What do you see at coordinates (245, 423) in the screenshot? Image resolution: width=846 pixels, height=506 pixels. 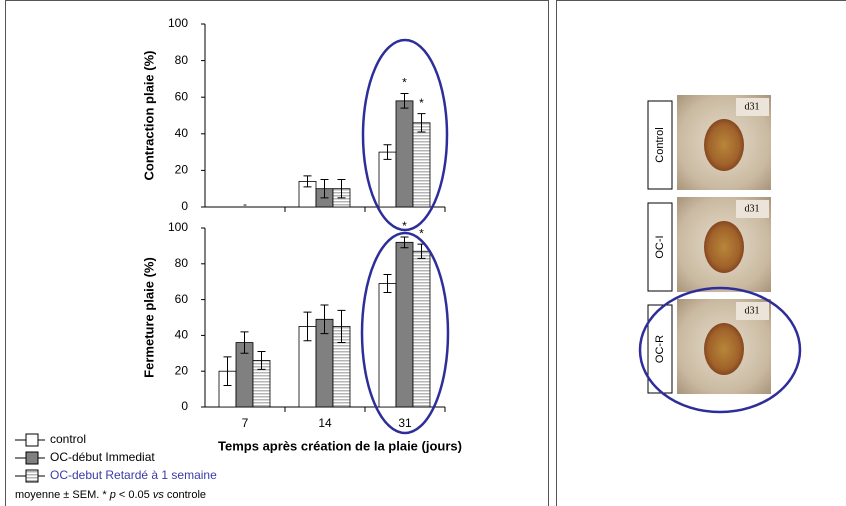 I see `x-tick-label: 7` at bounding box center [245, 423].